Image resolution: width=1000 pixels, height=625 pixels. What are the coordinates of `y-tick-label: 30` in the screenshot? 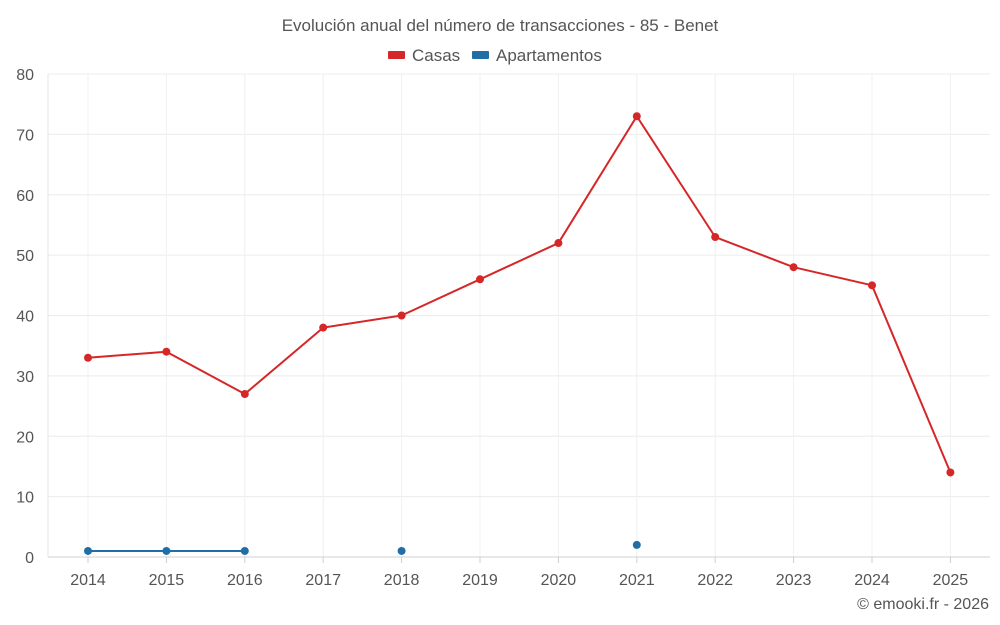 It's located at (25, 377).